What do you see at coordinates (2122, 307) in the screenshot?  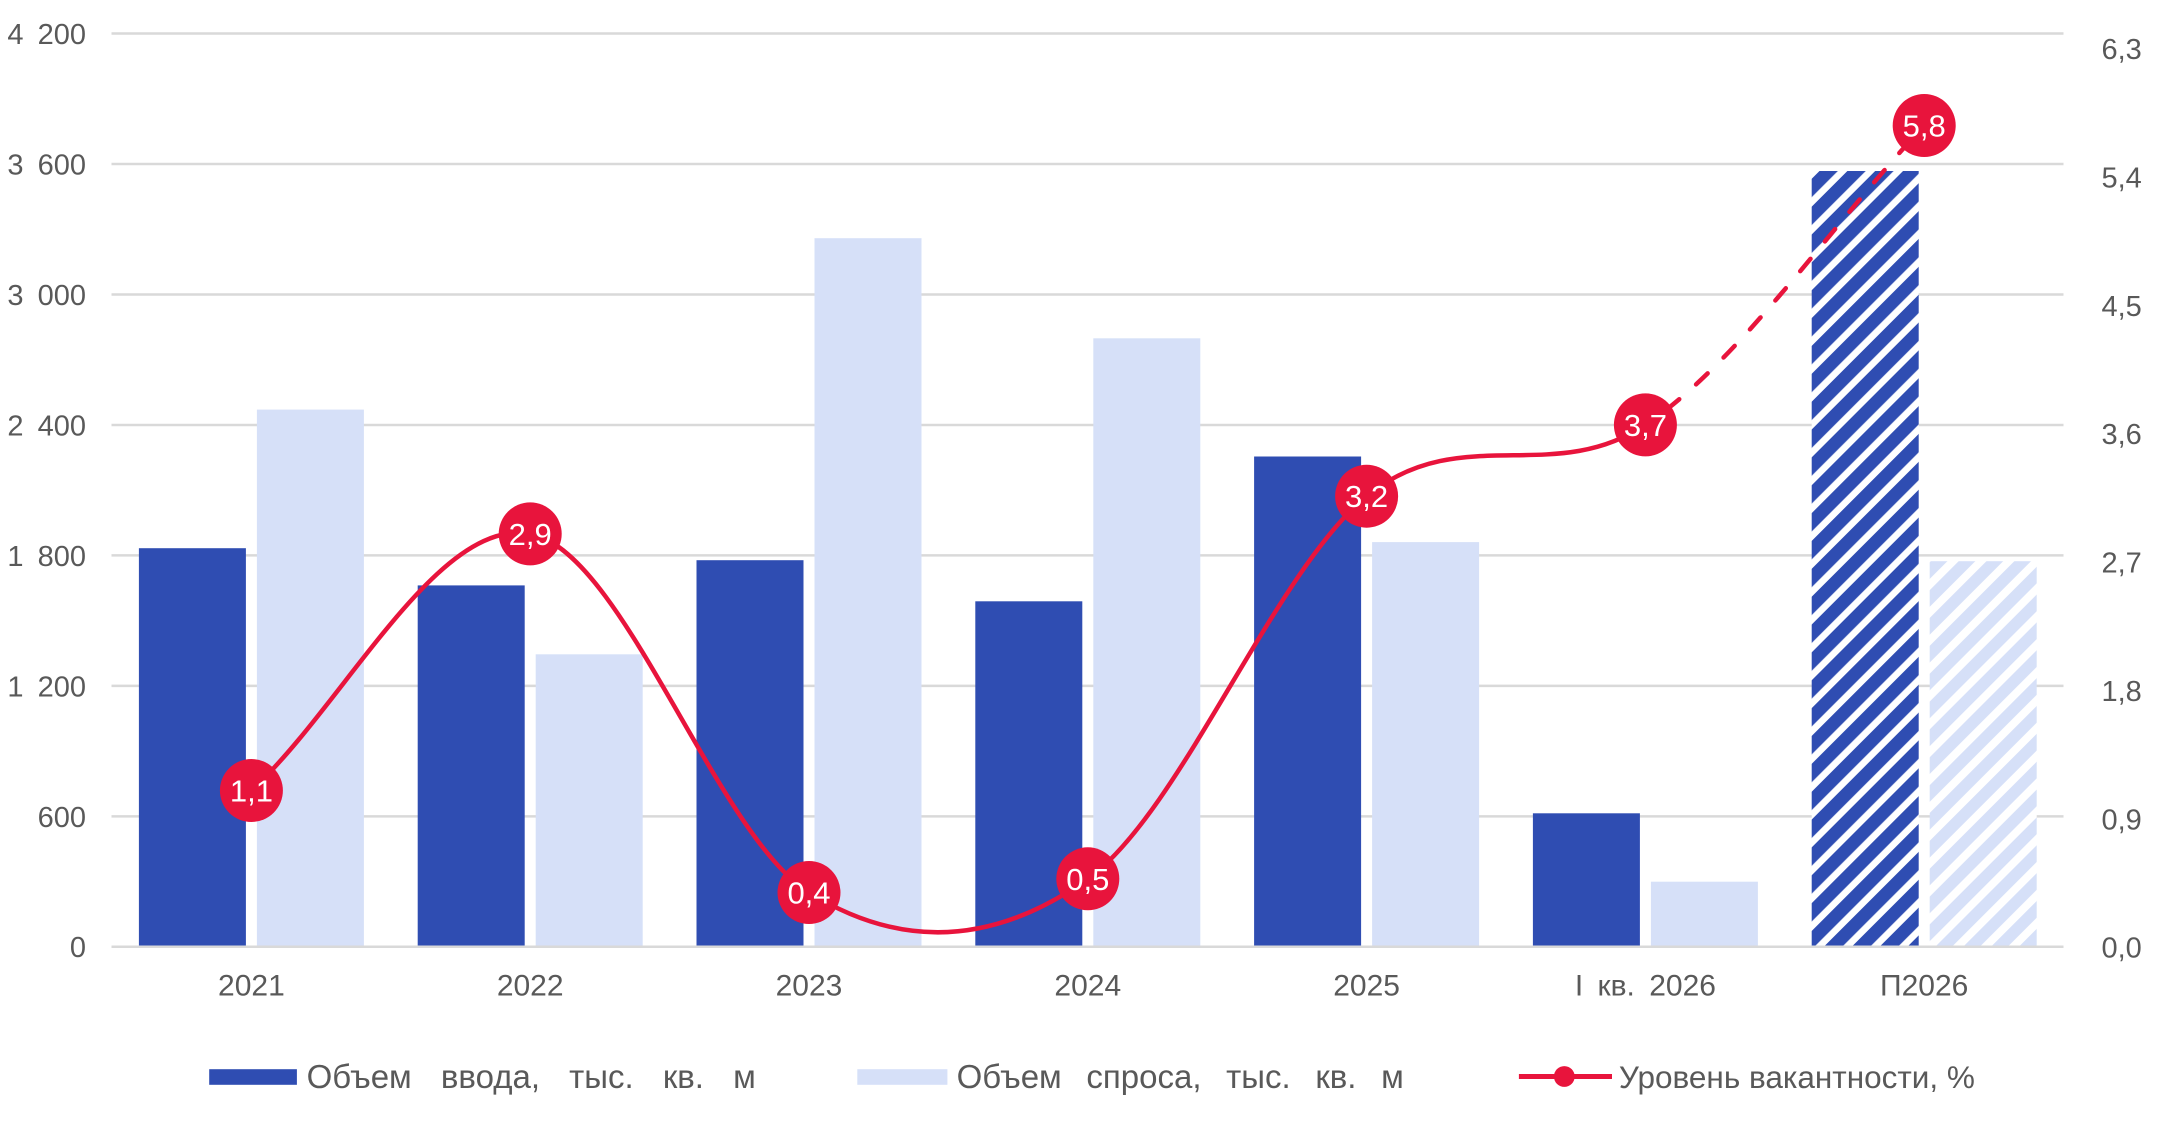 I see `svg-text: 4,5` at bounding box center [2122, 307].